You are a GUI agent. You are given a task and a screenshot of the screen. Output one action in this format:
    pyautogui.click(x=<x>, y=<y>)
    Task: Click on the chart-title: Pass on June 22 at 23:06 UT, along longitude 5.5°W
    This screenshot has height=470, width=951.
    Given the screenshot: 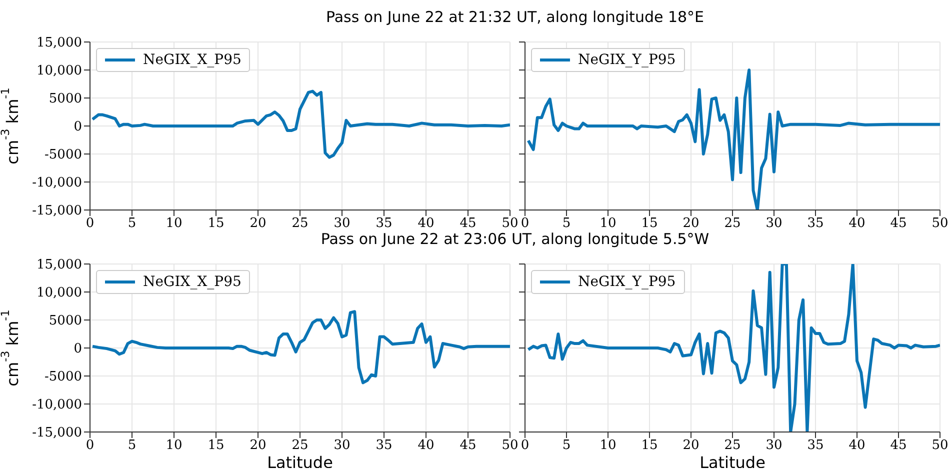 What is the action you would take?
    pyautogui.click(x=515, y=239)
    